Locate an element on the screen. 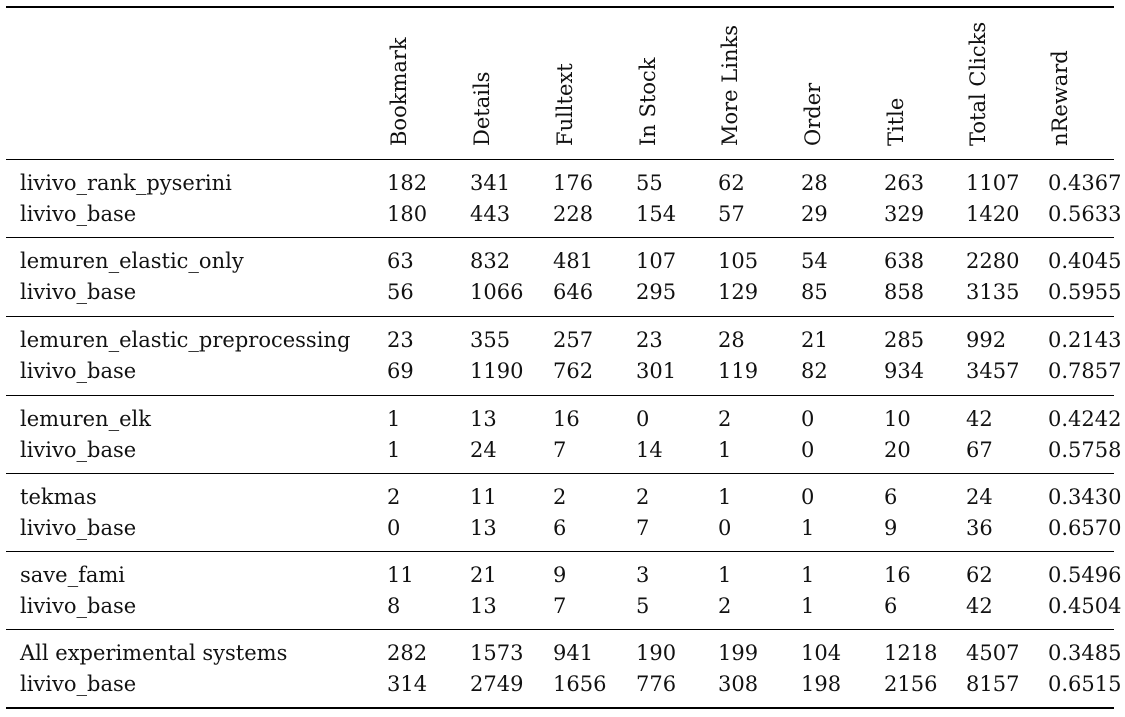  table-cell: 0.7857 is located at coordinates (1085, 371).